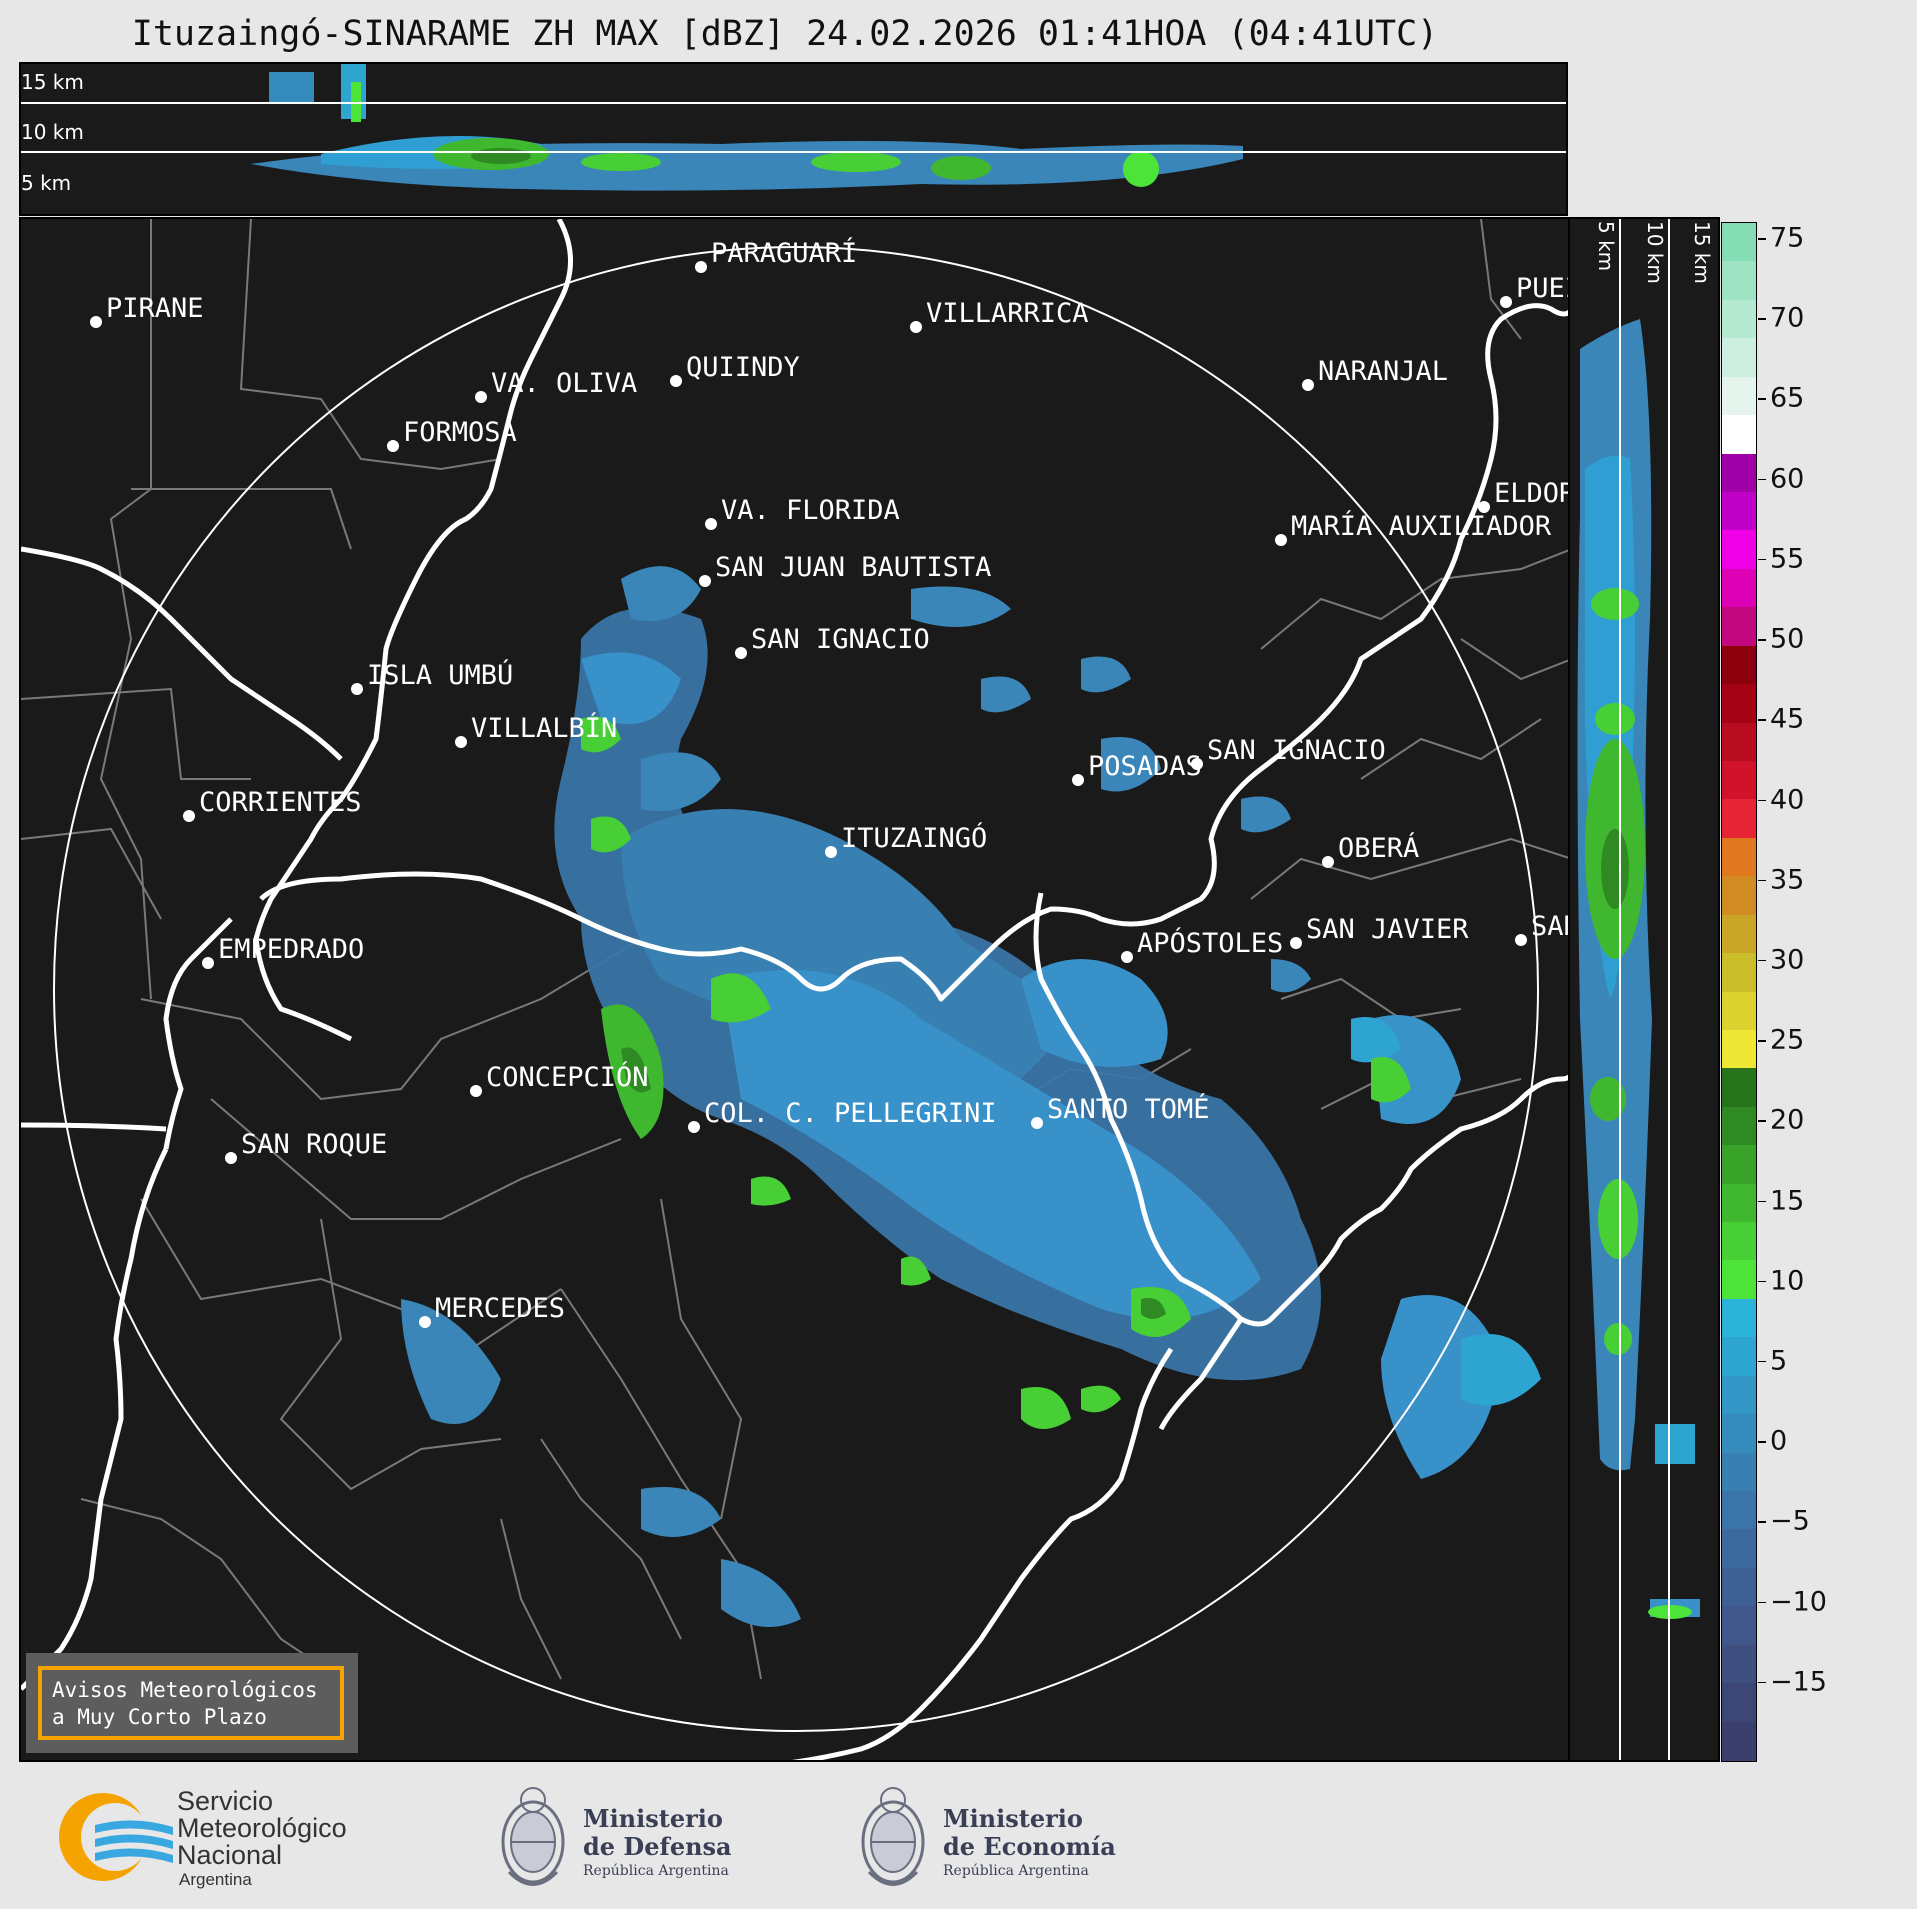  Describe the element at coordinates (810, 510) in the screenshot. I see `city-label: VA. FLORIDA` at that location.